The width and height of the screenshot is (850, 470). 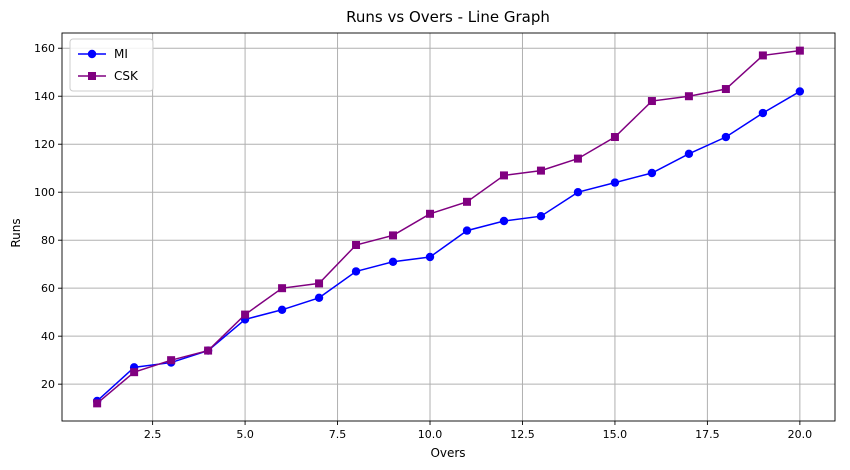 What do you see at coordinates (707, 434) in the screenshot?
I see `x-tick-label: 17.5` at bounding box center [707, 434].